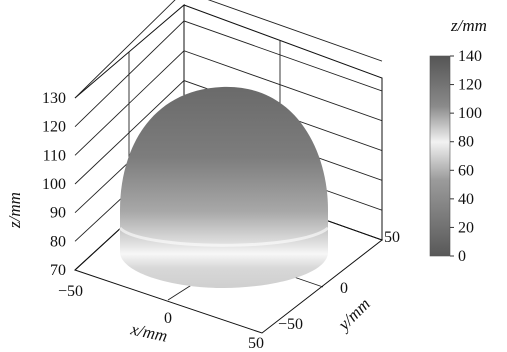 The image size is (507, 352). I want to click on y-tick-label: −50, so click(290, 324).